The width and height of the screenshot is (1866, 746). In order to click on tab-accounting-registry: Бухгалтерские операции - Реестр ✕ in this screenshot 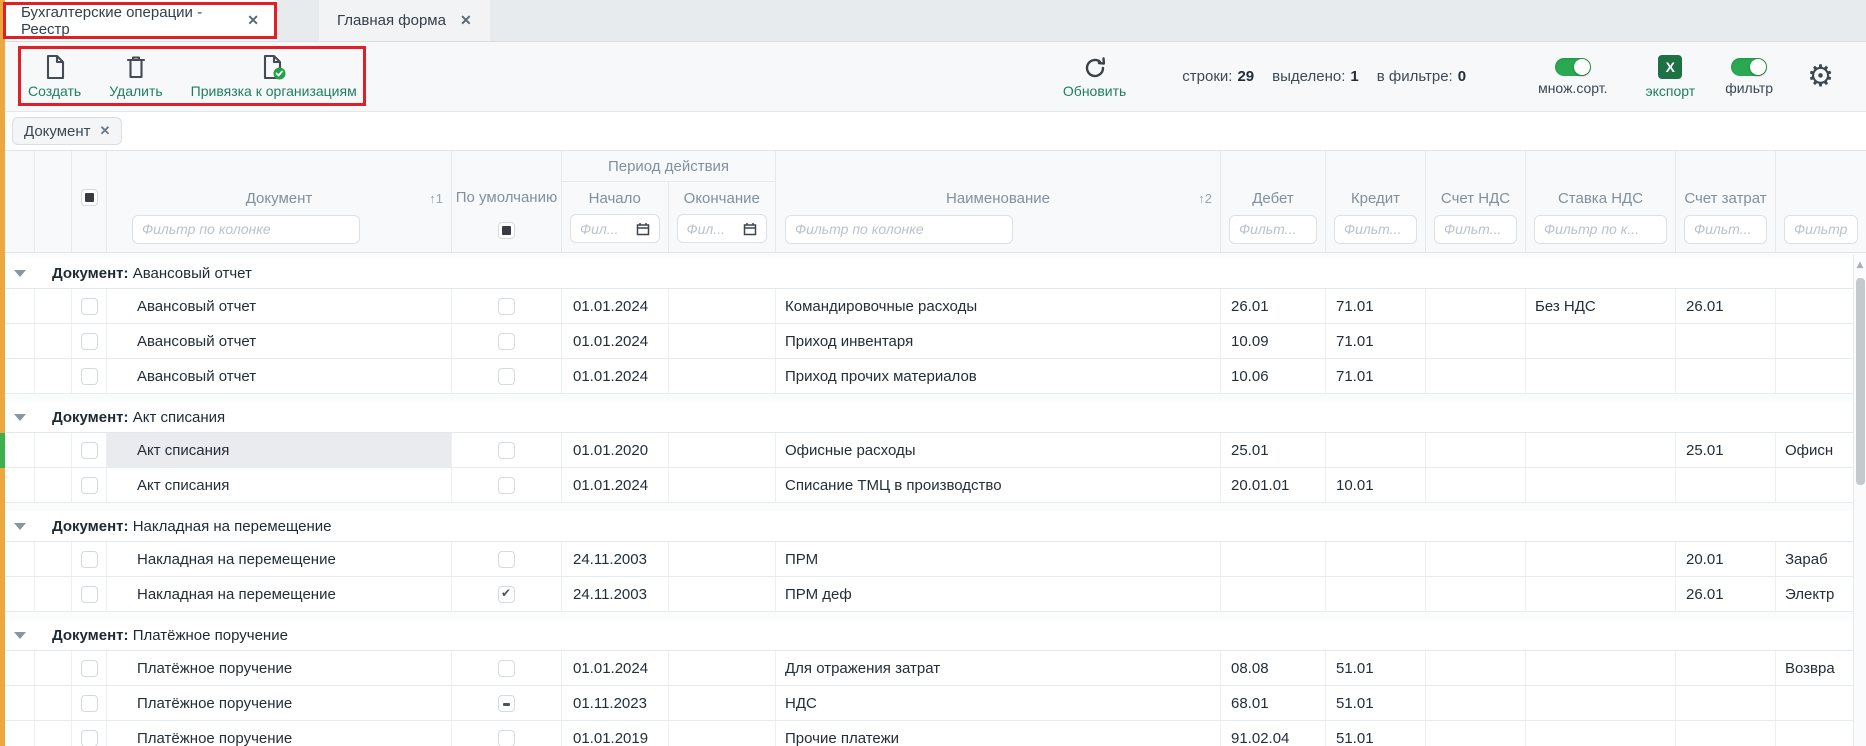, I will do `click(140, 20)`.